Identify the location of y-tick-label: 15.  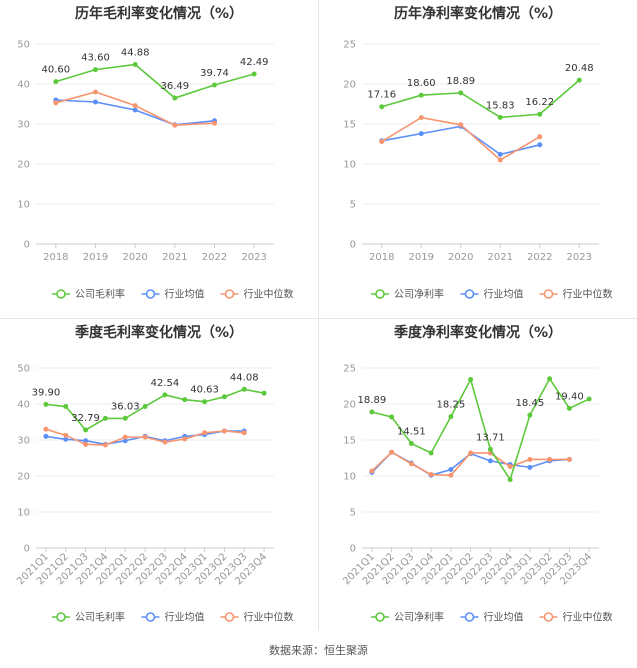
(349, 125).